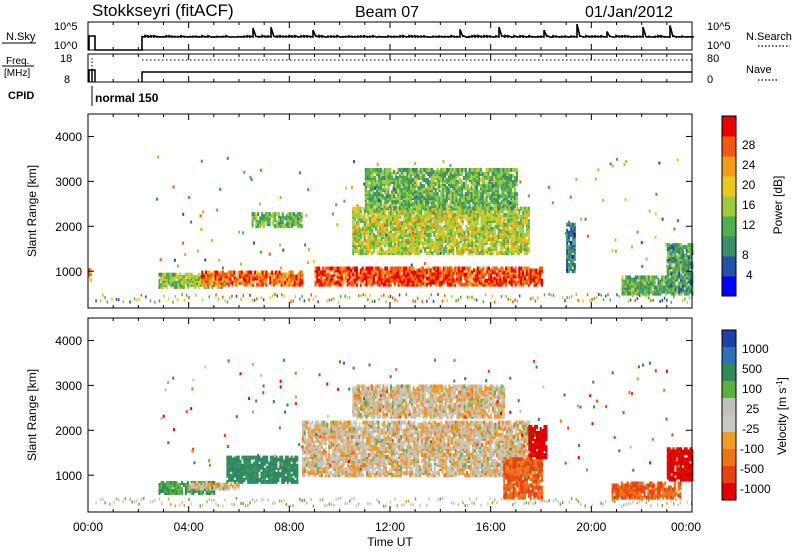  I want to click on nsky-label: N.Sky, so click(21, 37).